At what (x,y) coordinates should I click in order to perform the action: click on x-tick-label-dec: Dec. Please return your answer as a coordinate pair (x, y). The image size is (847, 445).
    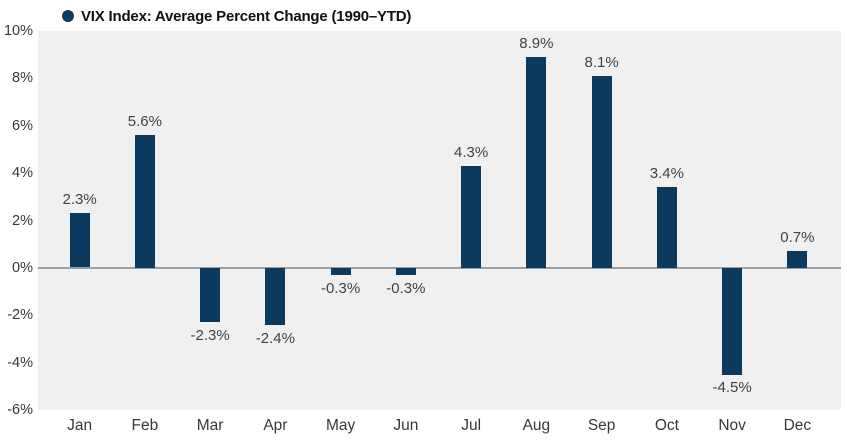
    Looking at the image, I should click on (797, 425).